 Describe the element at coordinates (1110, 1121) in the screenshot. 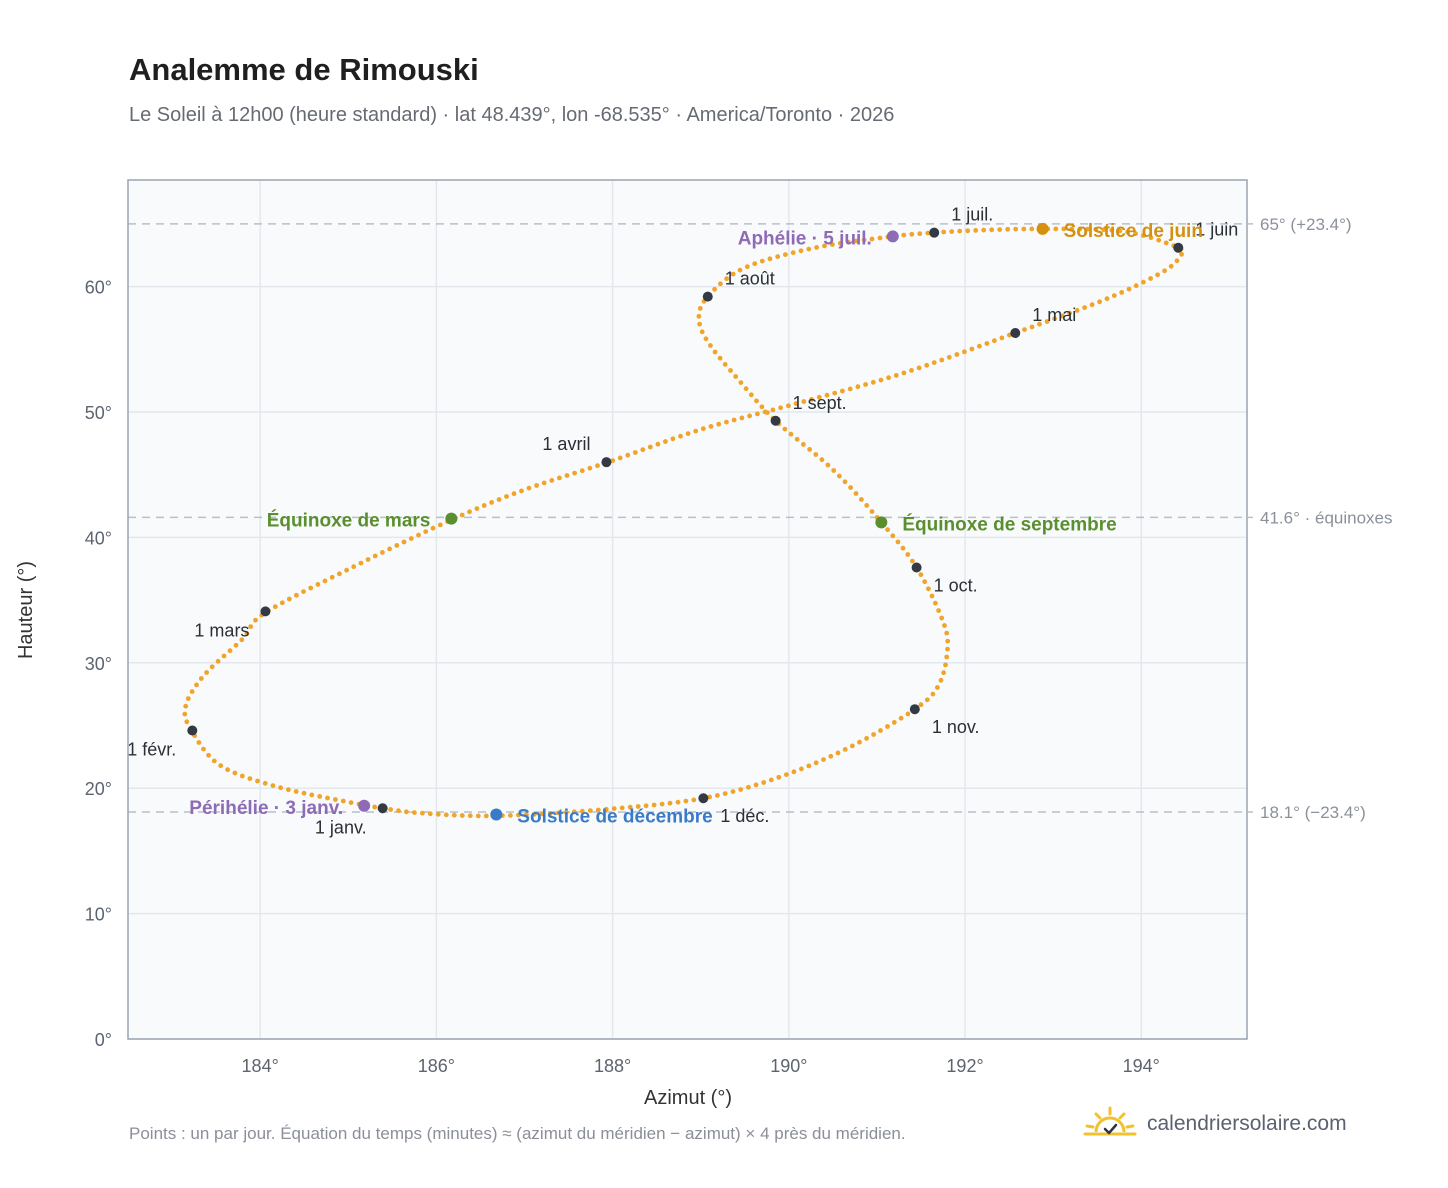

I see `sun-logo-icon` at that location.